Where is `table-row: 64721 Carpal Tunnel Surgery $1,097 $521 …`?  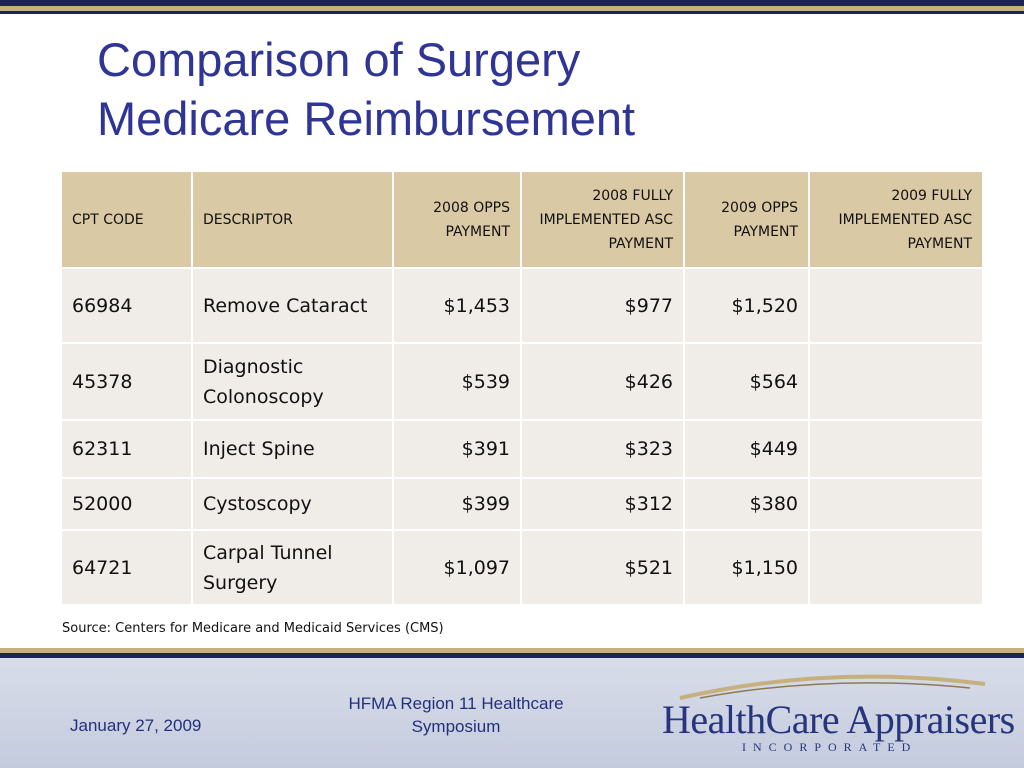
table-row: 64721 Carpal Tunnel Surgery $1,097 $521 … is located at coordinates (522, 567).